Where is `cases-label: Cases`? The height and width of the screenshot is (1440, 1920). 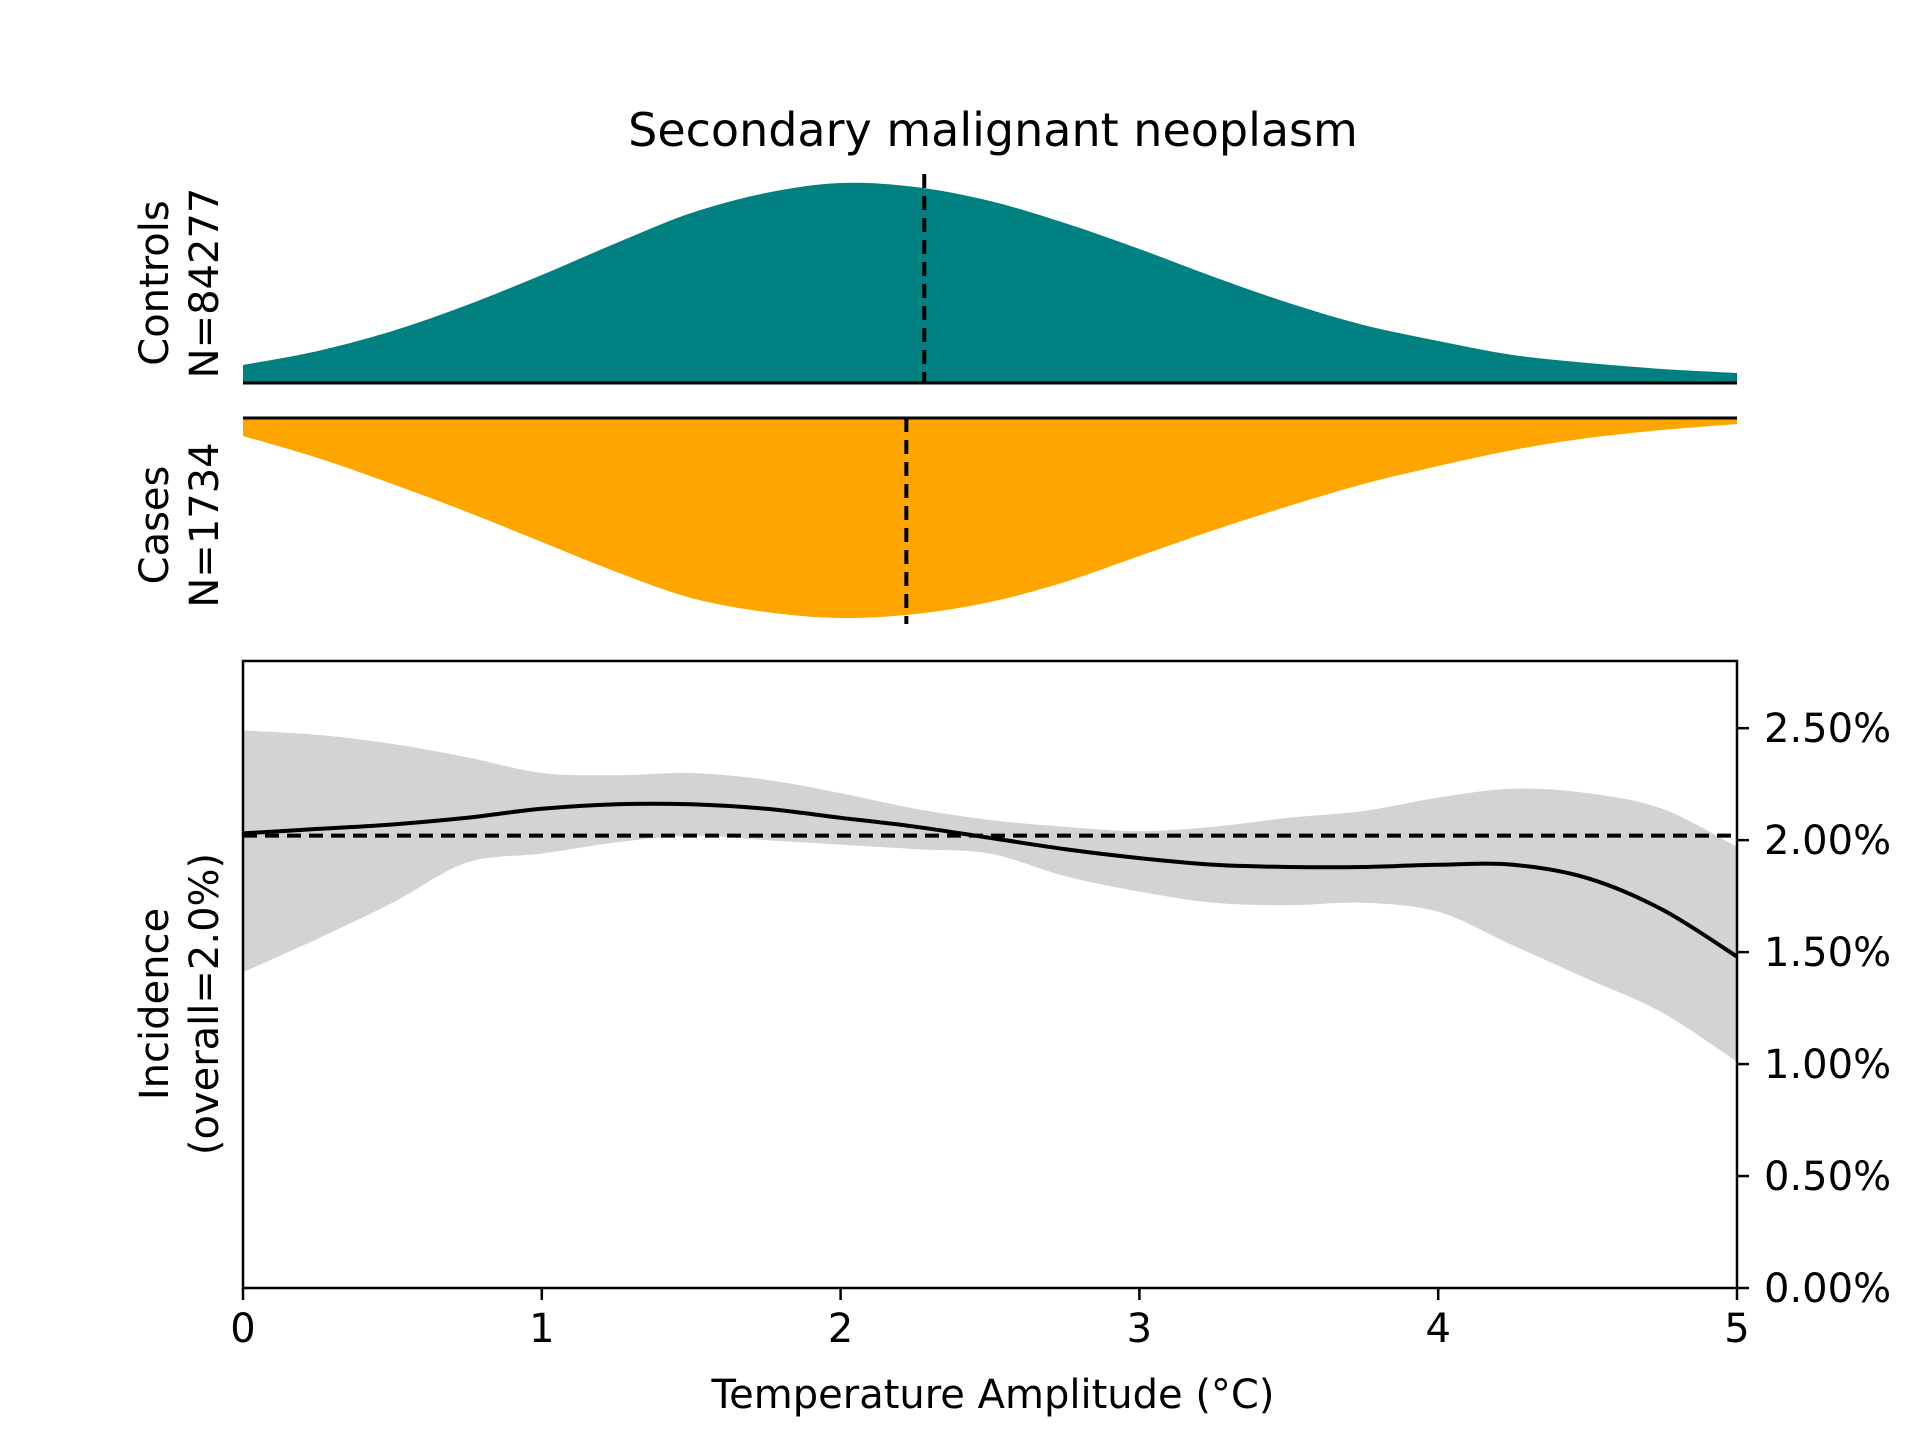 cases-label: Cases is located at coordinates (155, 525).